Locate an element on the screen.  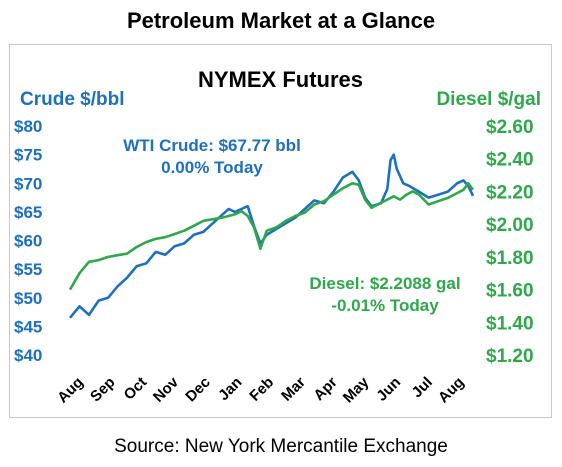
y-tick-left: $45 is located at coordinates (28, 326).